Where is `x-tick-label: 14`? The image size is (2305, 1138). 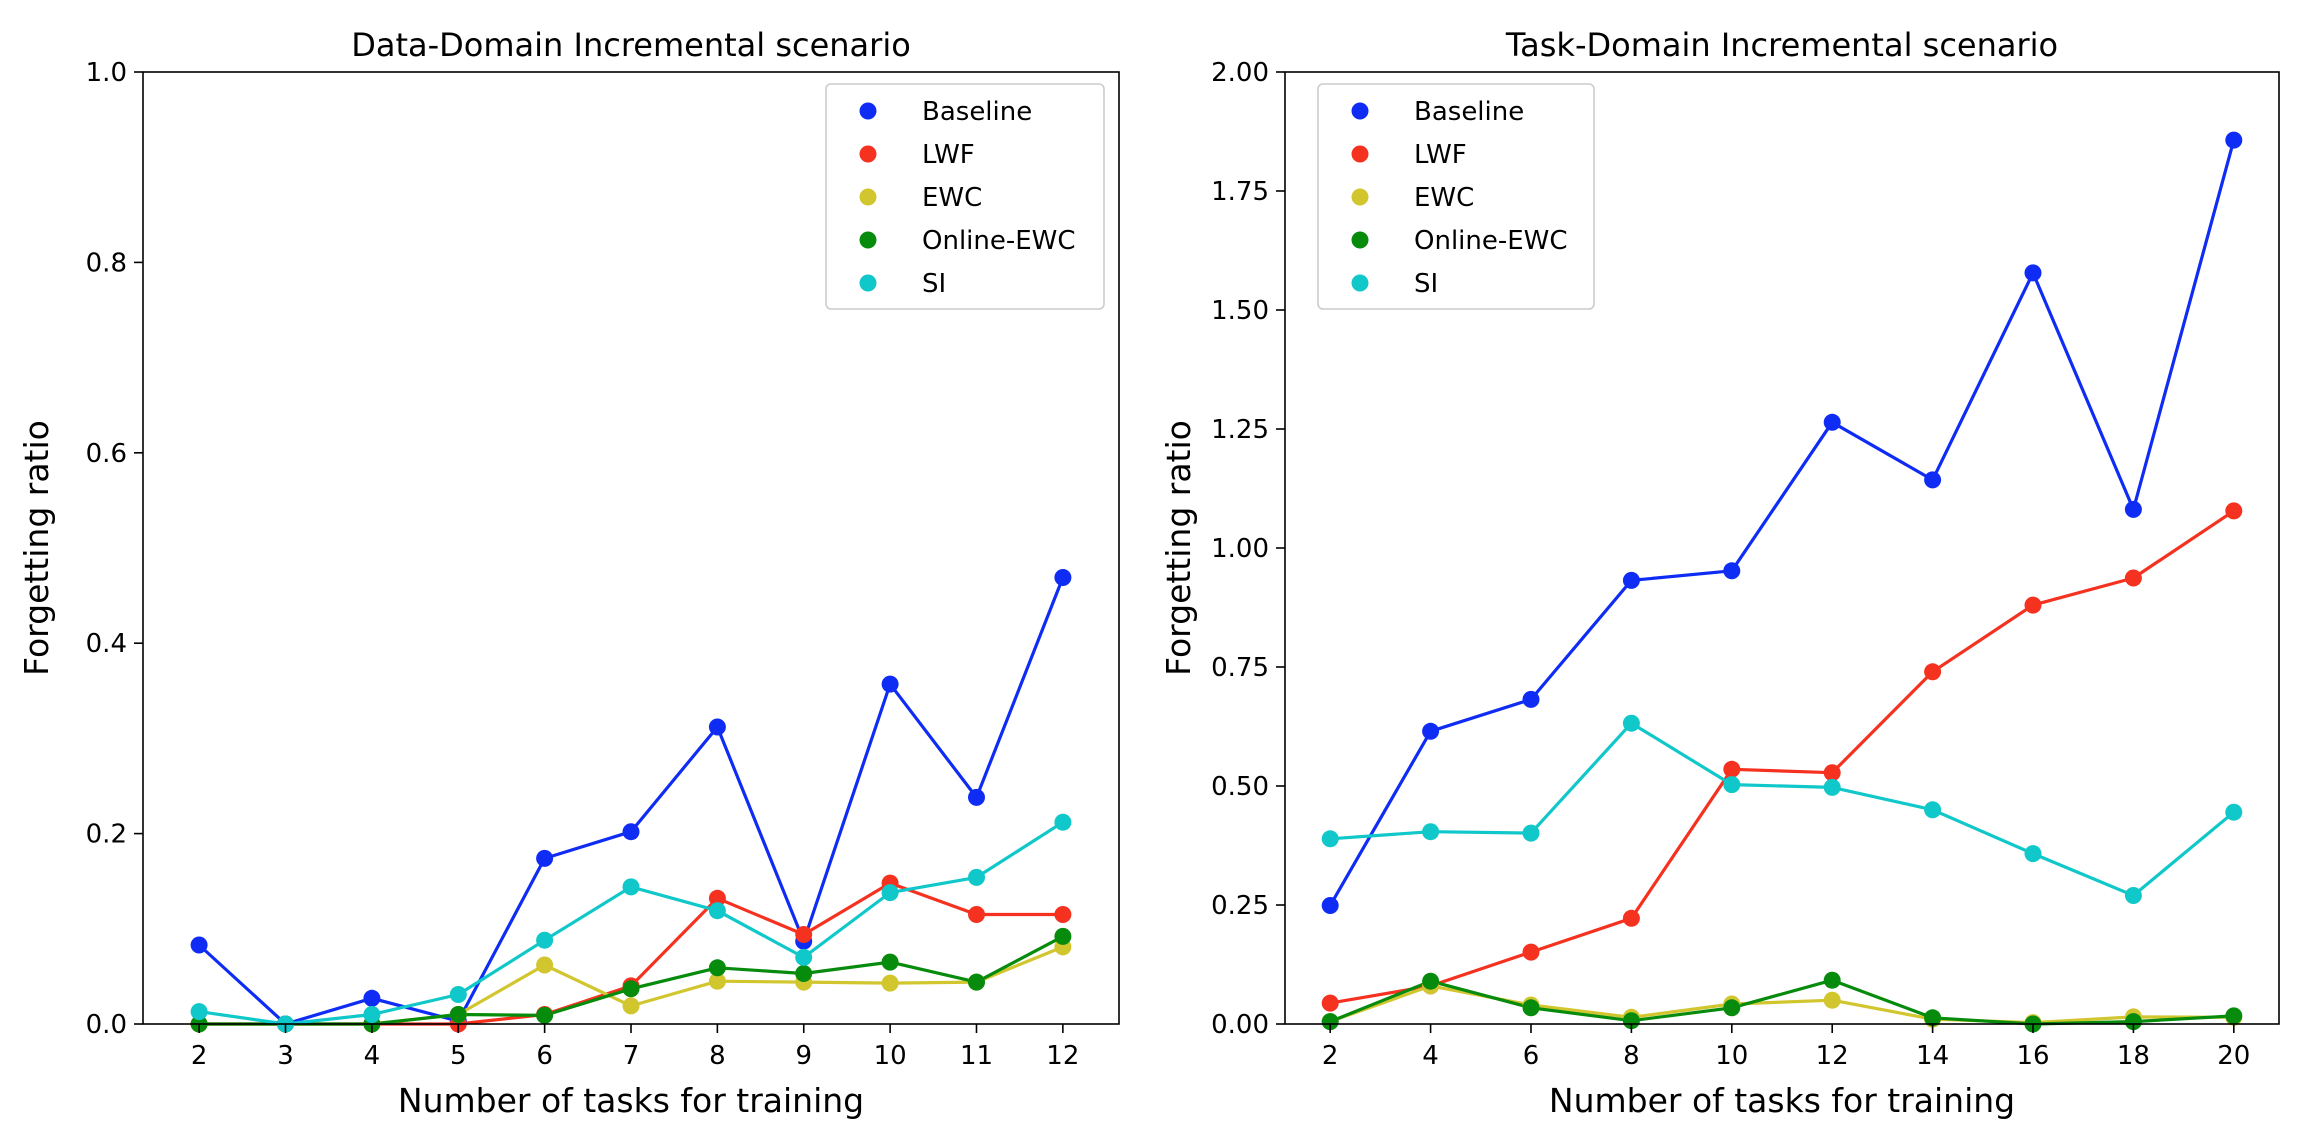 x-tick-label: 14 is located at coordinates (1932, 1056).